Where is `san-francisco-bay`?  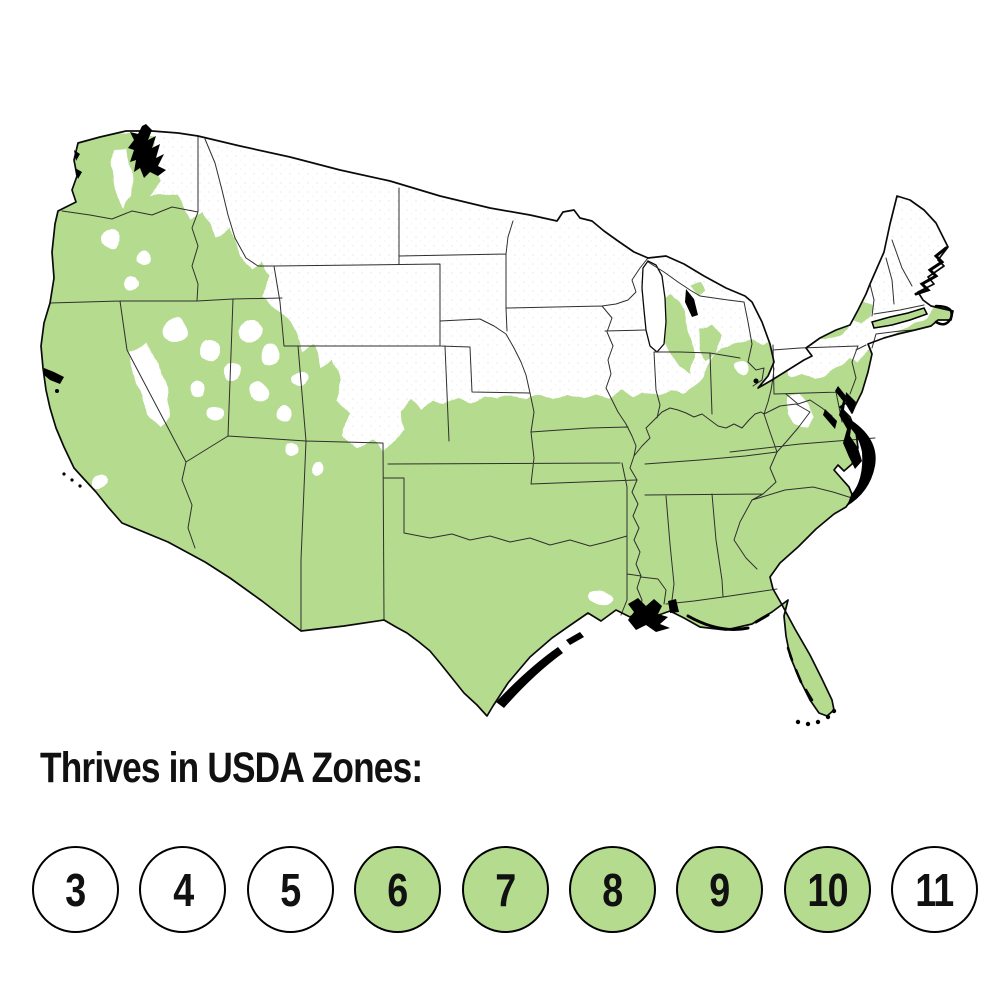 san-francisco-bay is located at coordinates (54, 376).